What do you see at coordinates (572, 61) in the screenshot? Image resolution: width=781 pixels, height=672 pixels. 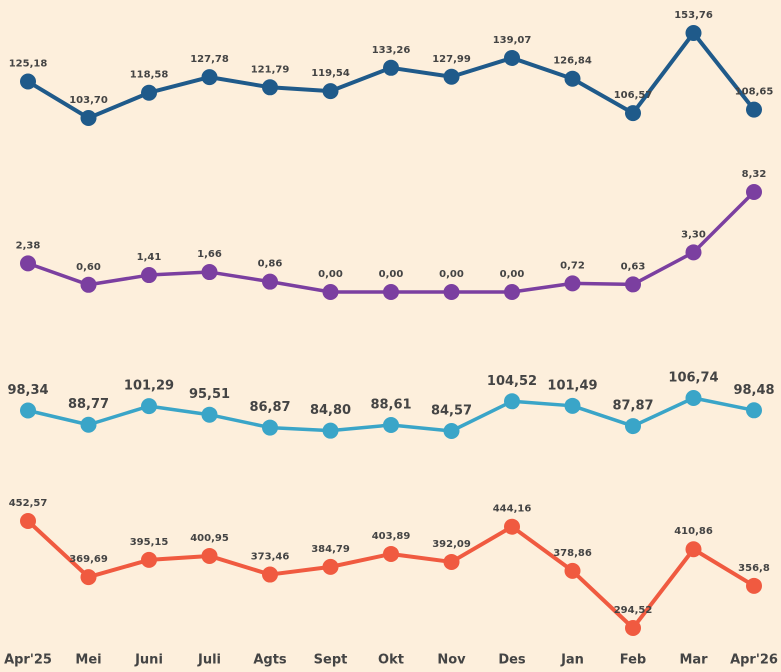 I see `value-label: 126,84` at bounding box center [572, 61].